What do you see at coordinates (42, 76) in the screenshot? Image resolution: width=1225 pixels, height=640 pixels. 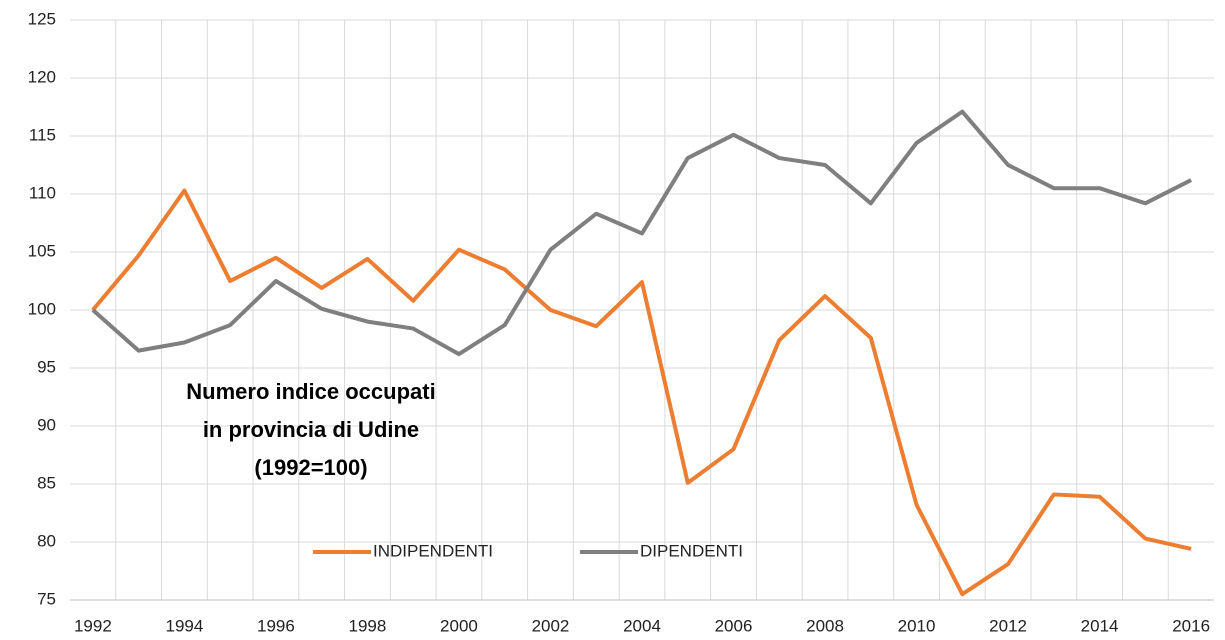 I see `y-tick-label: 120` at bounding box center [42, 76].